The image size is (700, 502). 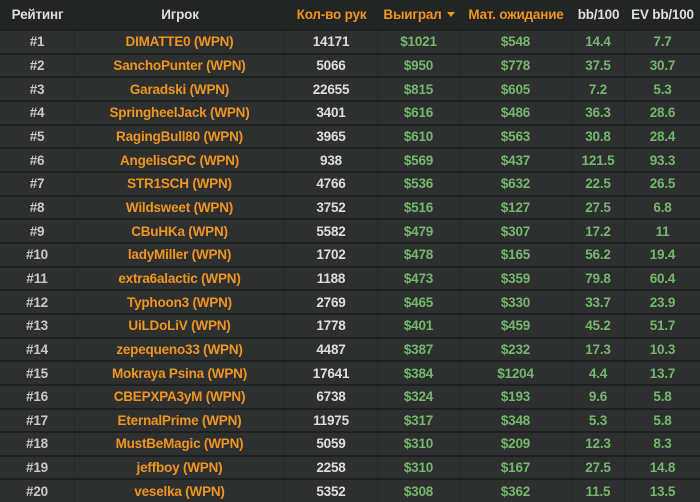 I want to click on cell-player: veselka (WPN), so click(x=180, y=491).